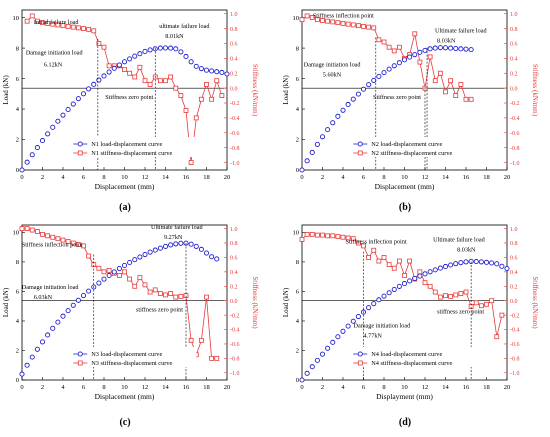 The width and height of the screenshot is (550, 437). What do you see at coordinates (173, 237) in the screenshot?
I see `annotation-text: 9.27kN` at bounding box center [173, 237].